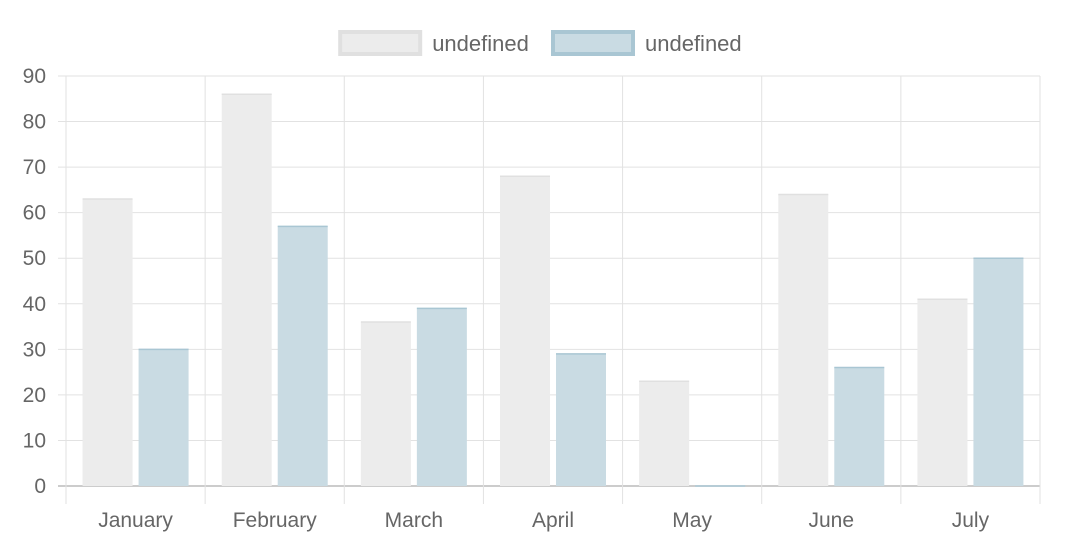  What do you see at coordinates (553, 520) in the screenshot?
I see `x-tick-label: April` at bounding box center [553, 520].